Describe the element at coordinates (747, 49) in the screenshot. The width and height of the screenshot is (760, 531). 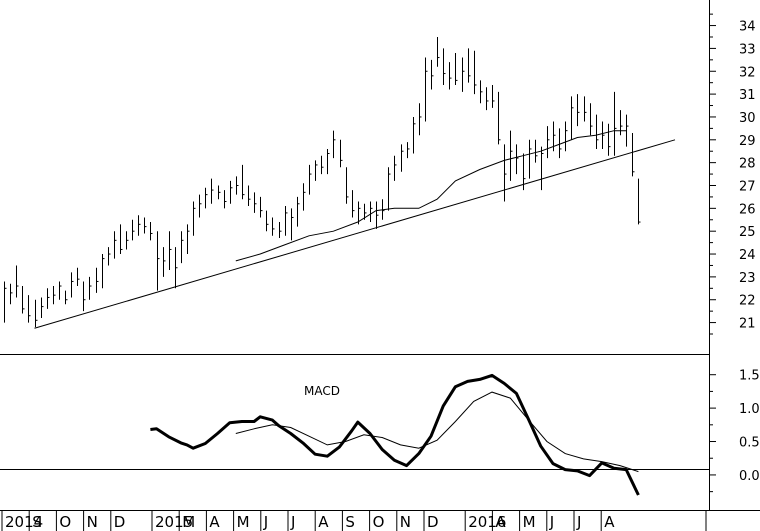
I see `price-tick-label: 33` at that location.